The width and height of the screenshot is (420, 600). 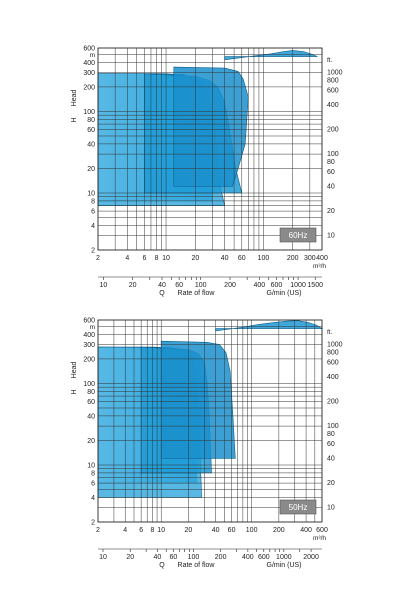 I want to click on frequency-badge-text: 50Hz, so click(x=298, y=507).